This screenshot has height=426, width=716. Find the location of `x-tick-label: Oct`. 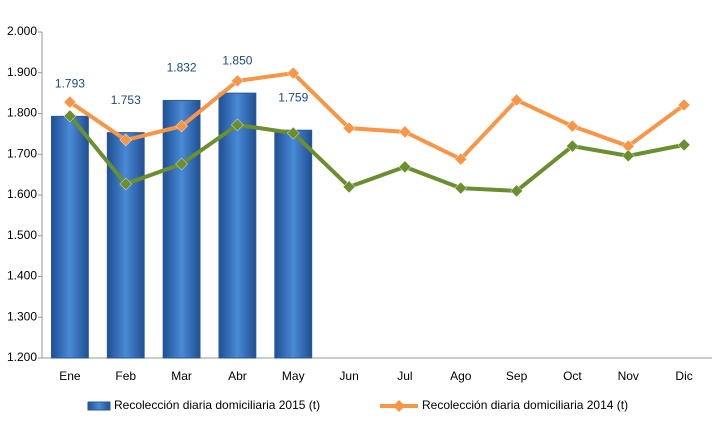

x-tick-label: Oct is located at coordinates (572, 376).